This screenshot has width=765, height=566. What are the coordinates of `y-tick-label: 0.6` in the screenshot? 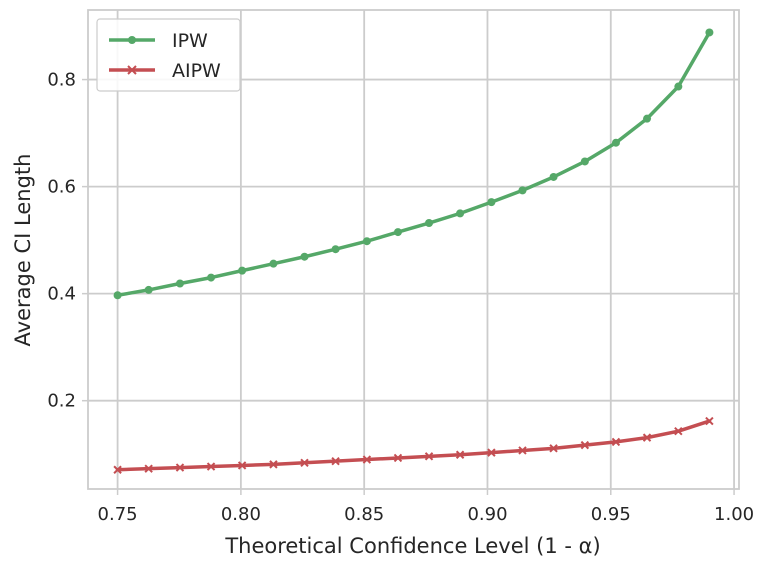 It's located at (61, 187).